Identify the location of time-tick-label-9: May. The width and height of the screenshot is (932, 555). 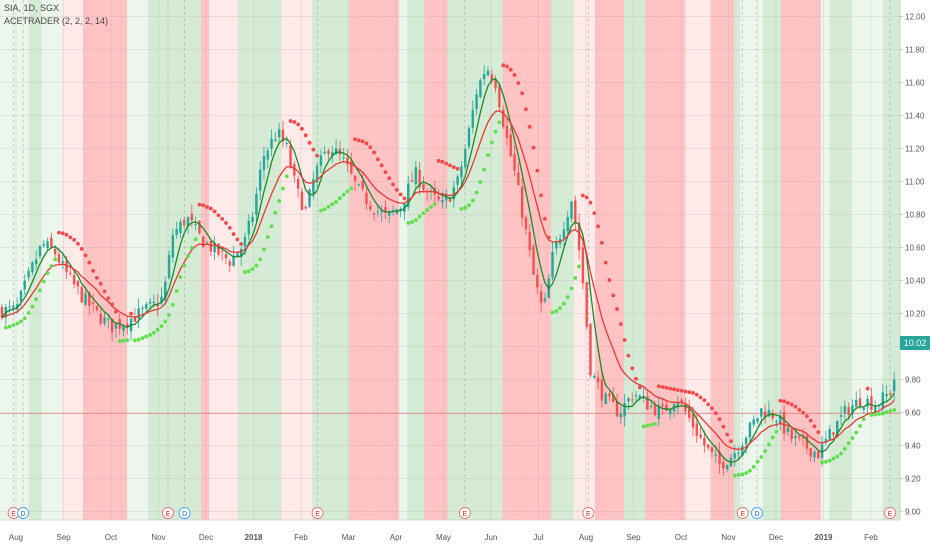
(443, 537).